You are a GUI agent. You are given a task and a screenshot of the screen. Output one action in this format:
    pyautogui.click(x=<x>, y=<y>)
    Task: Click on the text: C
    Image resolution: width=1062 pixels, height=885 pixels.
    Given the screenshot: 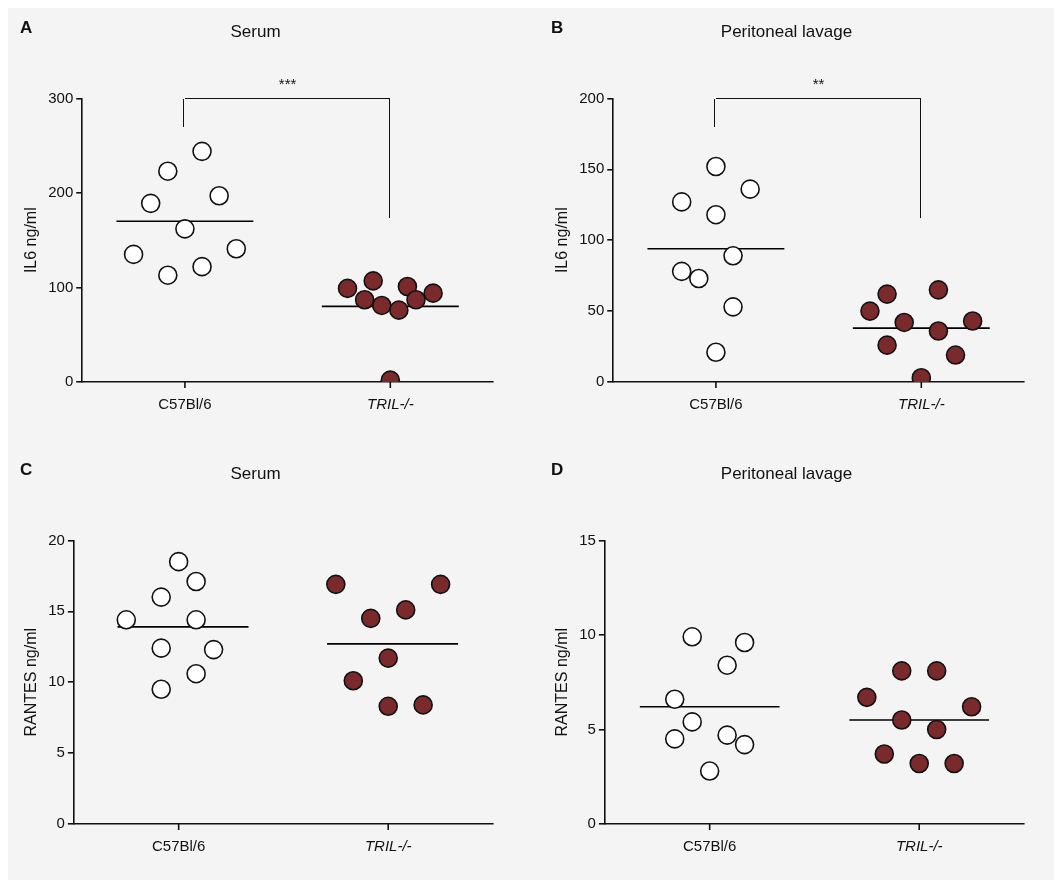 What is the action you would take?
    pyautogui.click(x=26, y=469)
    